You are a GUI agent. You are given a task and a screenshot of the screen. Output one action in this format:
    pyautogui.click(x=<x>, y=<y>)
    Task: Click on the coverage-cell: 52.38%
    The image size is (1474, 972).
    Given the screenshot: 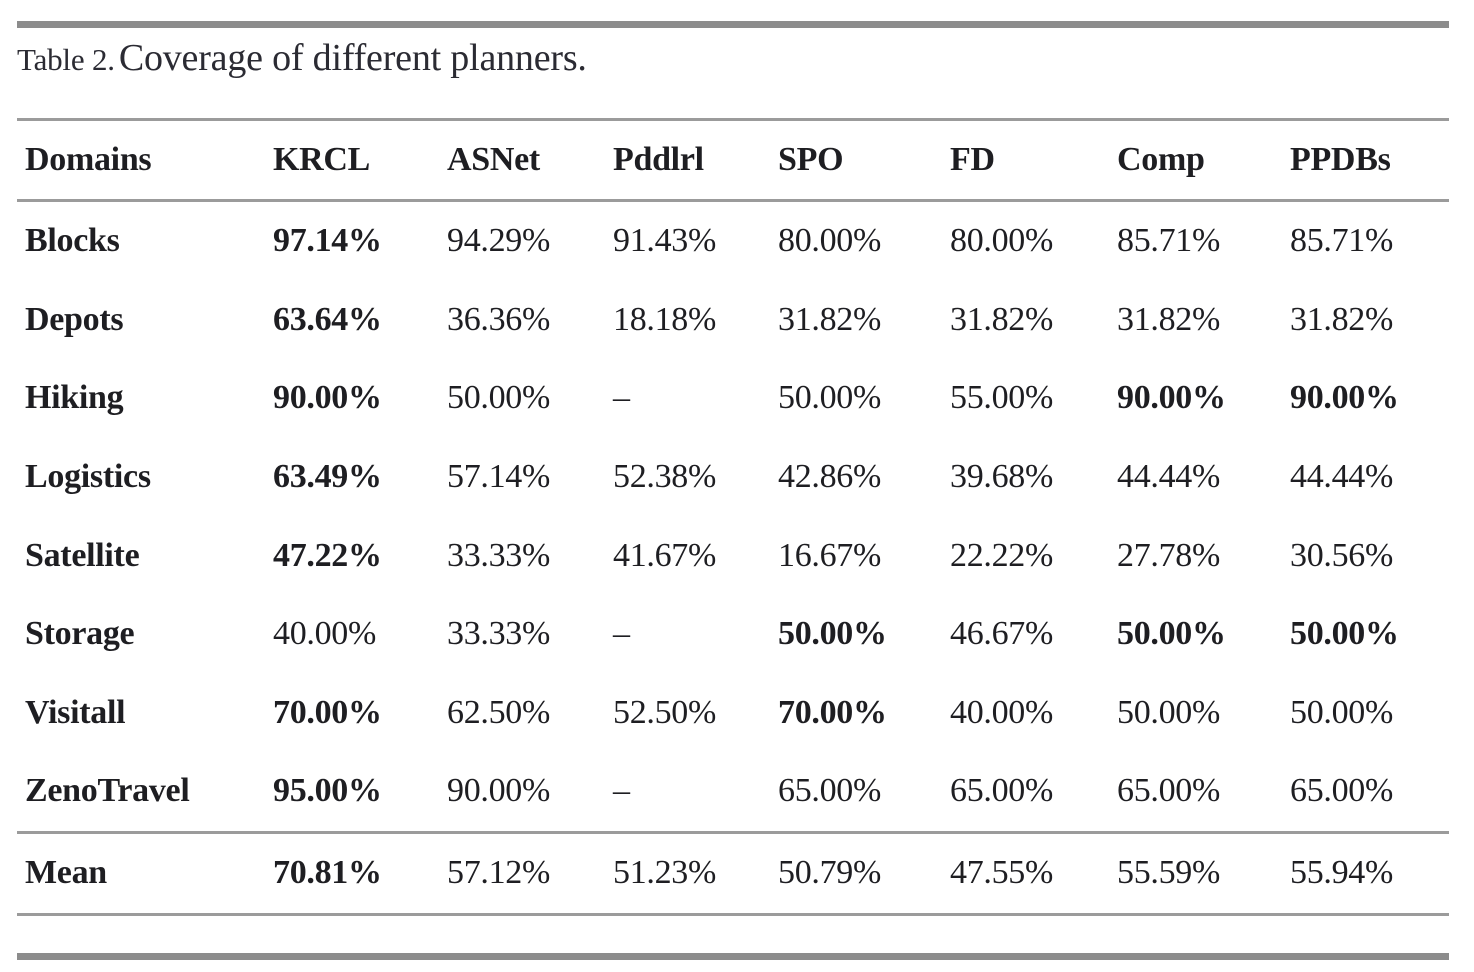 What is the action you would take?
    pyautogui.click(x=665, y=477)
    